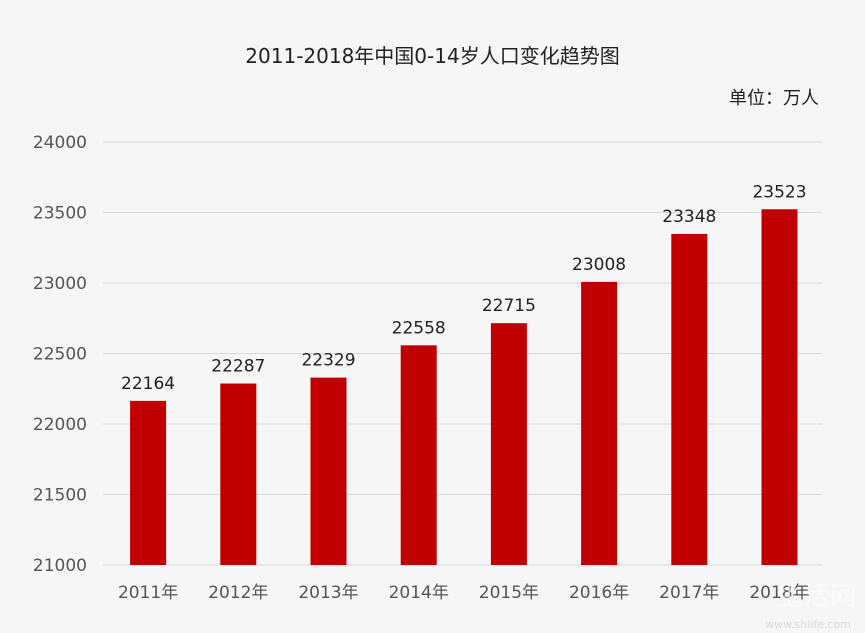 The width and height of the screenshot is (865, 633). Describe the element at coordinates (238, 593) in the screenshot. I see `x-tick-label: 2012年` at that location.